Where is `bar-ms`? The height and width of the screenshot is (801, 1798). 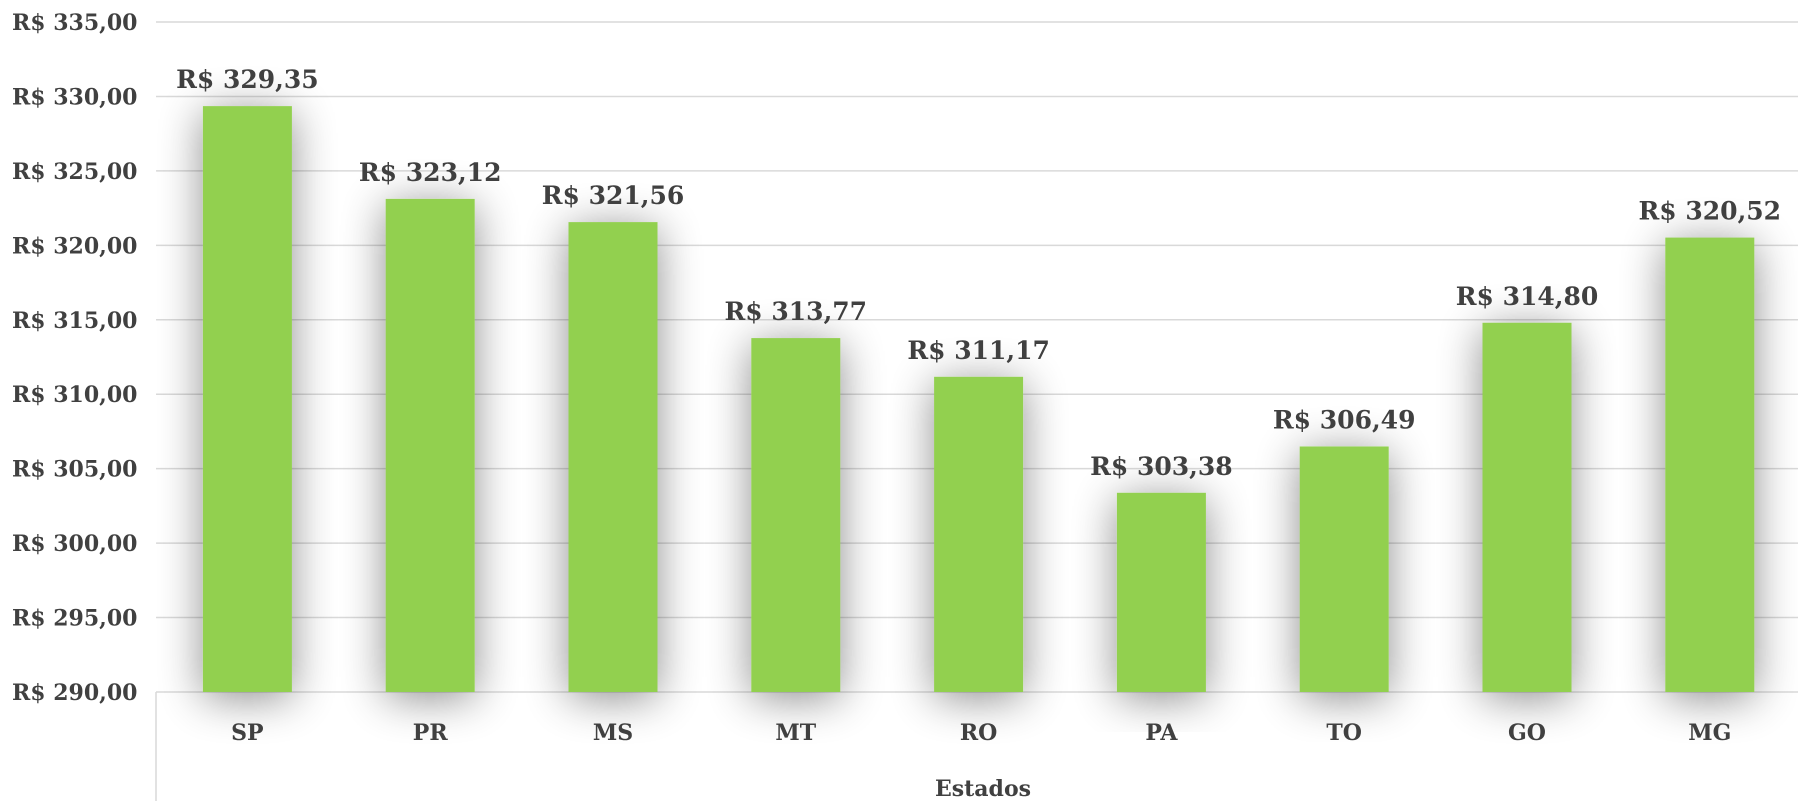
bar-ms is located at coordinates (613, 457).